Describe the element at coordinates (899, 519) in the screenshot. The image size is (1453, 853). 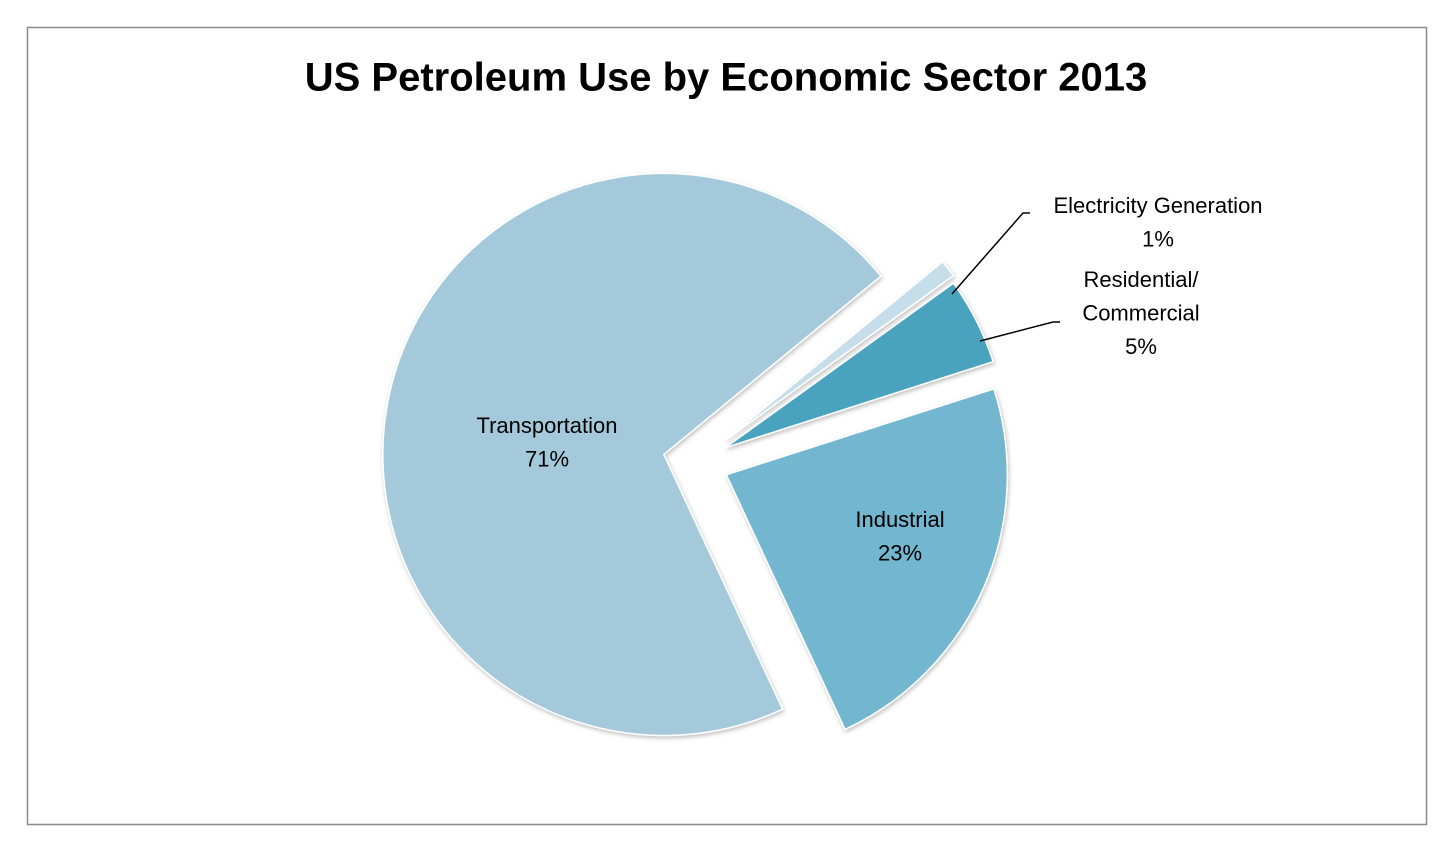
I see `slice-label: Industrial` at that location.